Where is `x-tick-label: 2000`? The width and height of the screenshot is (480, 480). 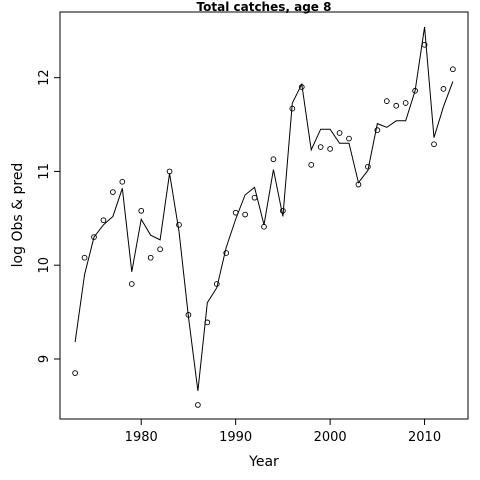
x-tick-label: 2000 is located at coordinates (330, 437).